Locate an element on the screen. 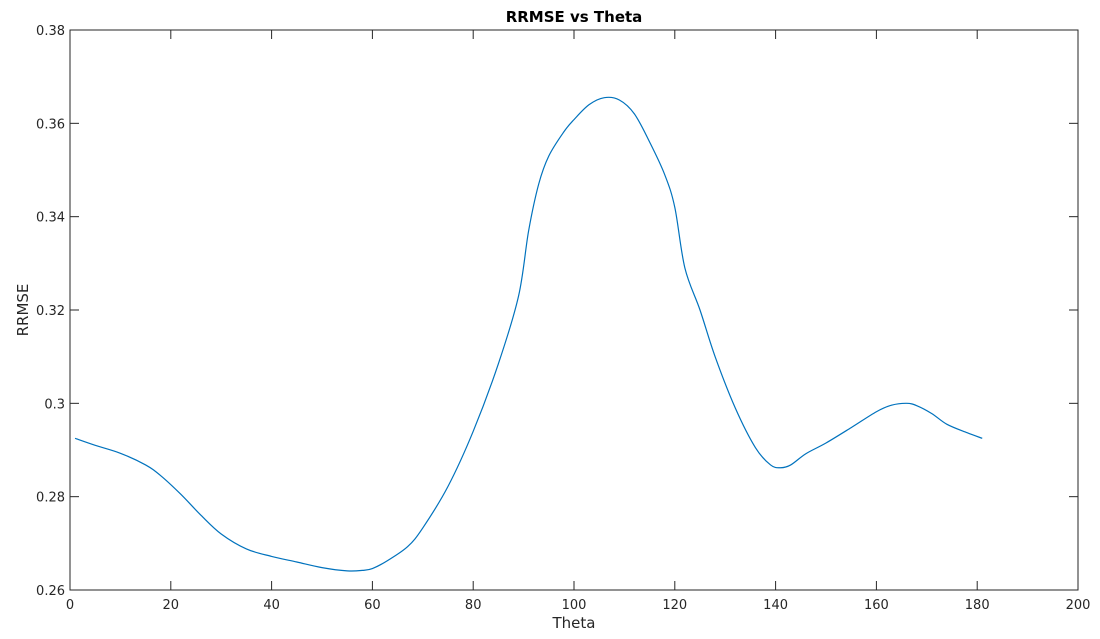  y-axis-title: RRMSE is located at coordinates (23, 310).